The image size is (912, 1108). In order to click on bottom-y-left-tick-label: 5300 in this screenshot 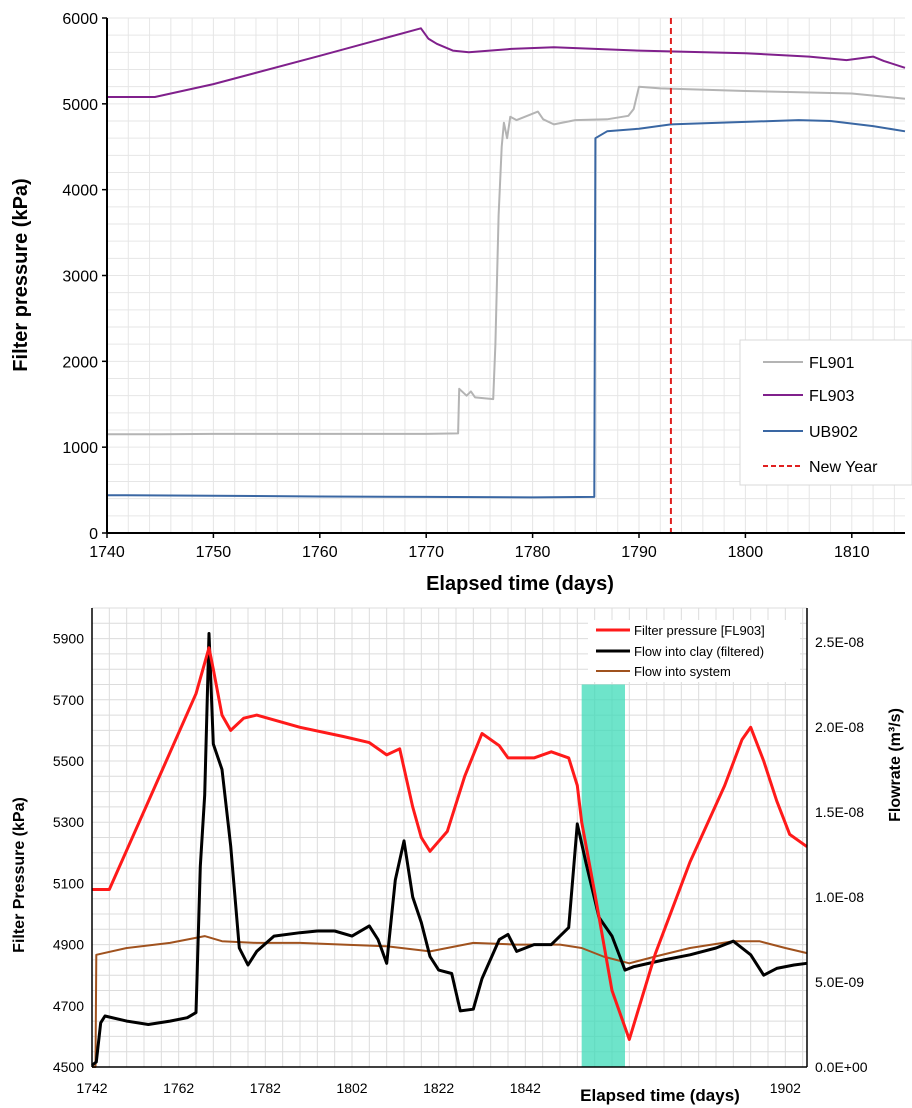, I will do `click(68, 822)`.